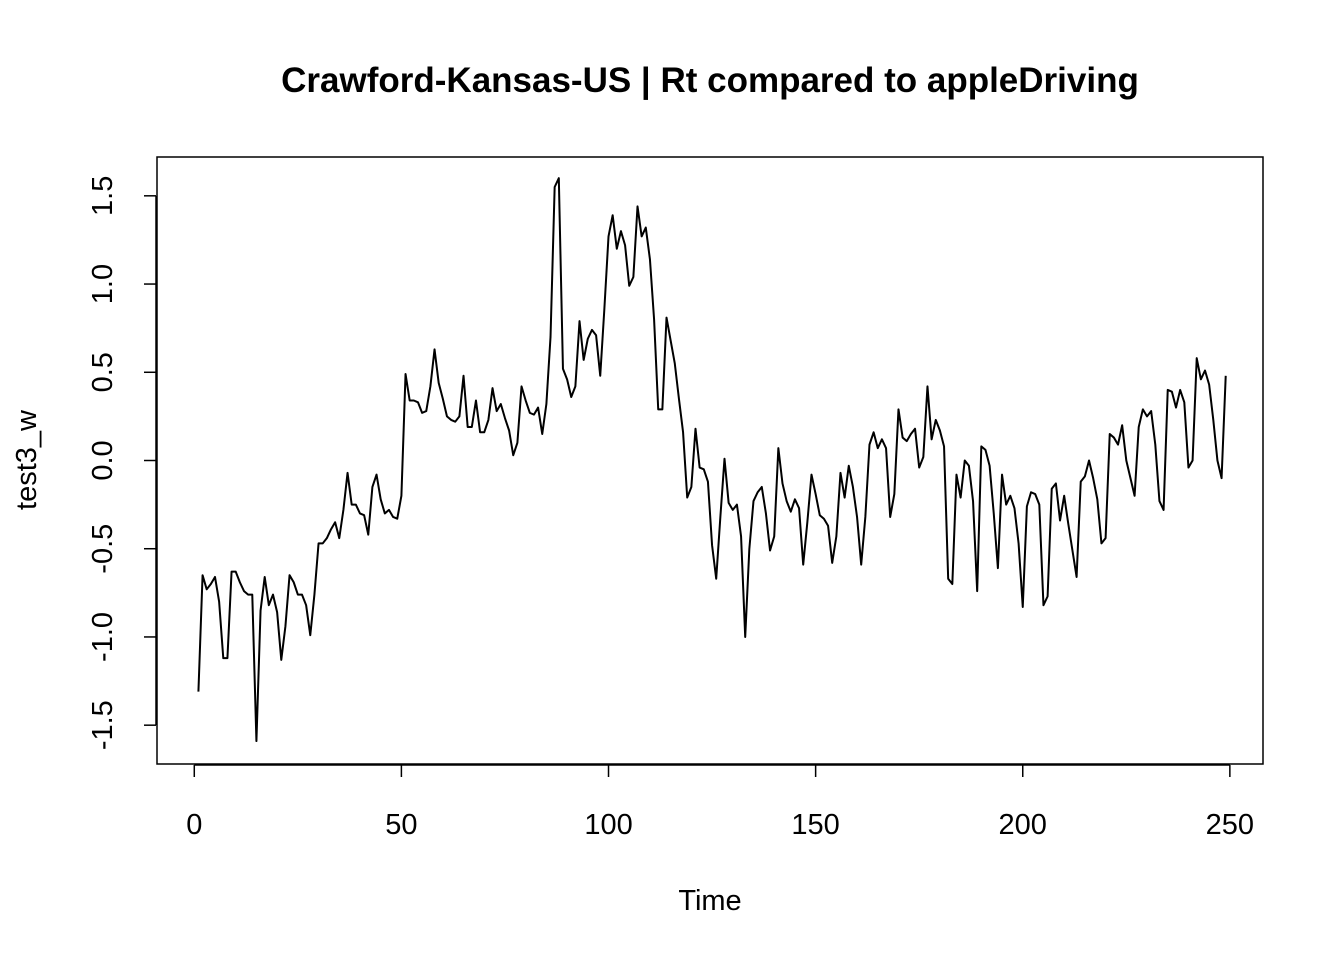  Describe the element at coordinates (194, 825) in the screenshot. I see `x-tick-label: 0` at that location.